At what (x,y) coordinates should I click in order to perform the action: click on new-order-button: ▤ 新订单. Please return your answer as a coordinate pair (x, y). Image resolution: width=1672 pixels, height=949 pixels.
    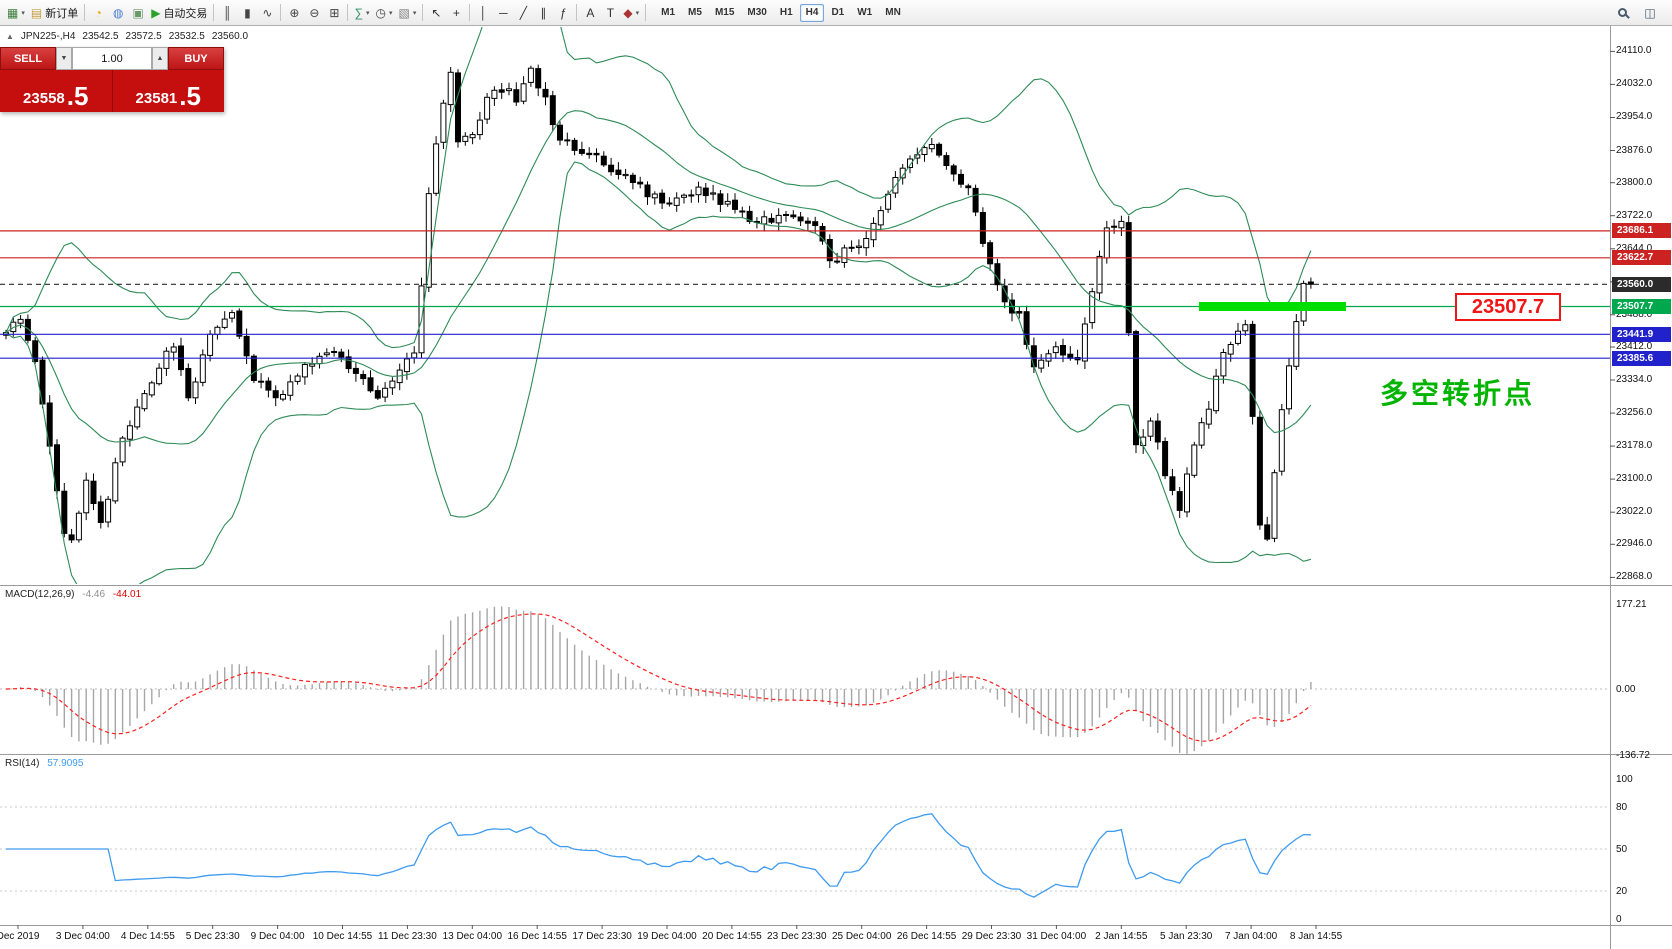
    Looking at the image, I should click on (54, 13).